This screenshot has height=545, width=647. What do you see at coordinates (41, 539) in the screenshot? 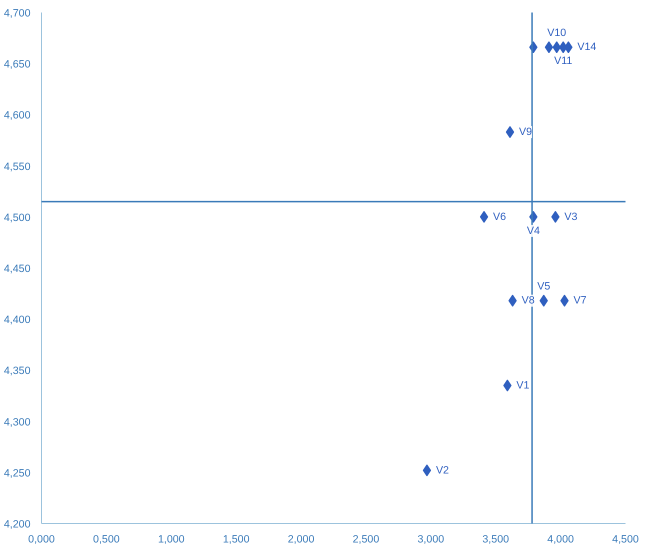
I see `x-tick-label: 0,000` at bounding box center [41, 539].